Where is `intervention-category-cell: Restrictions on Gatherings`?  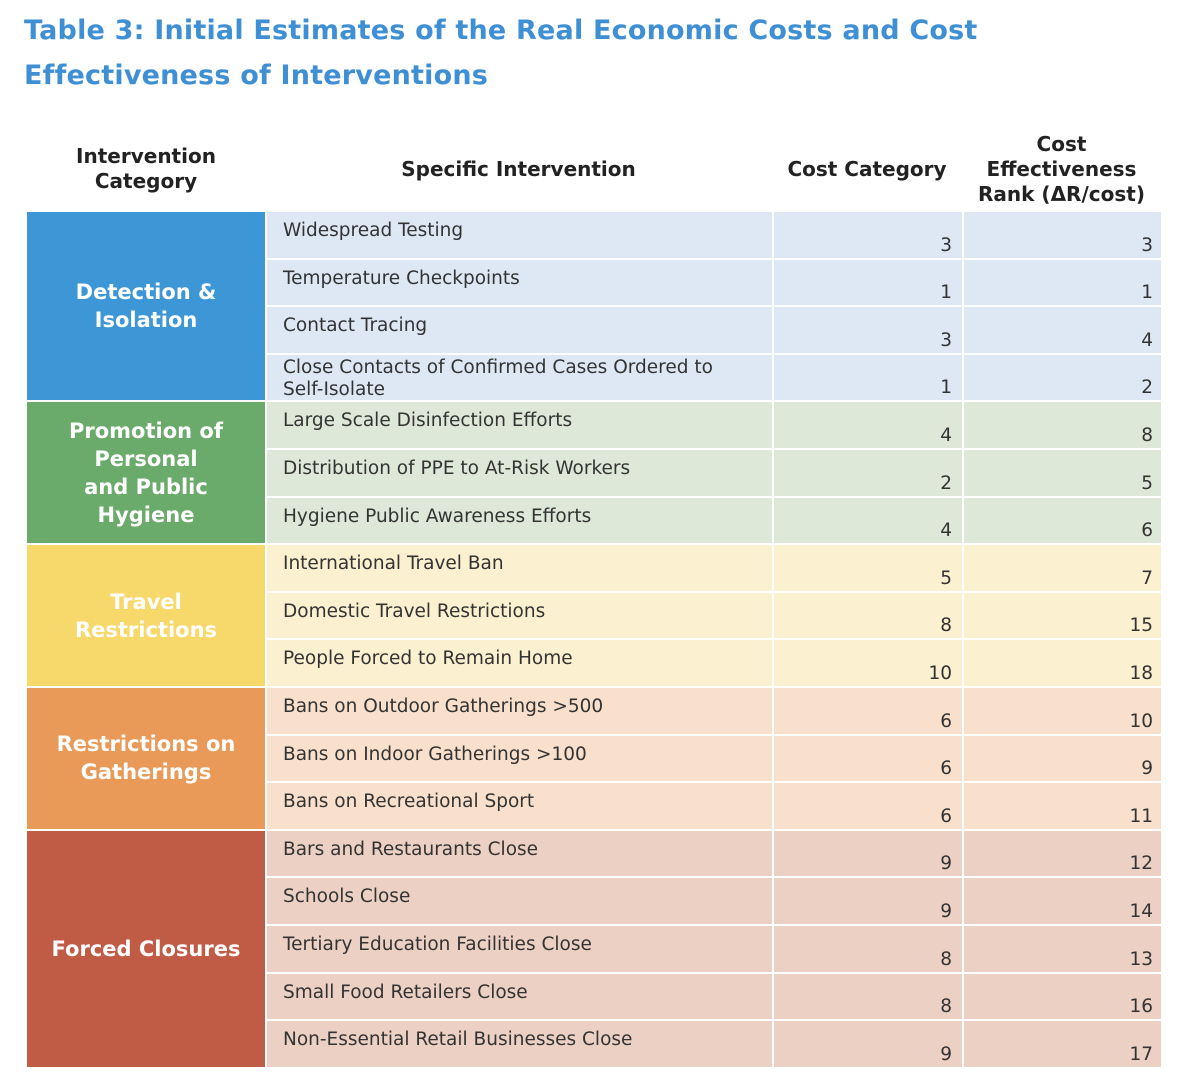 intervention-category-cell: Restrictions on Gatherings is located at coordinates (146, 757).